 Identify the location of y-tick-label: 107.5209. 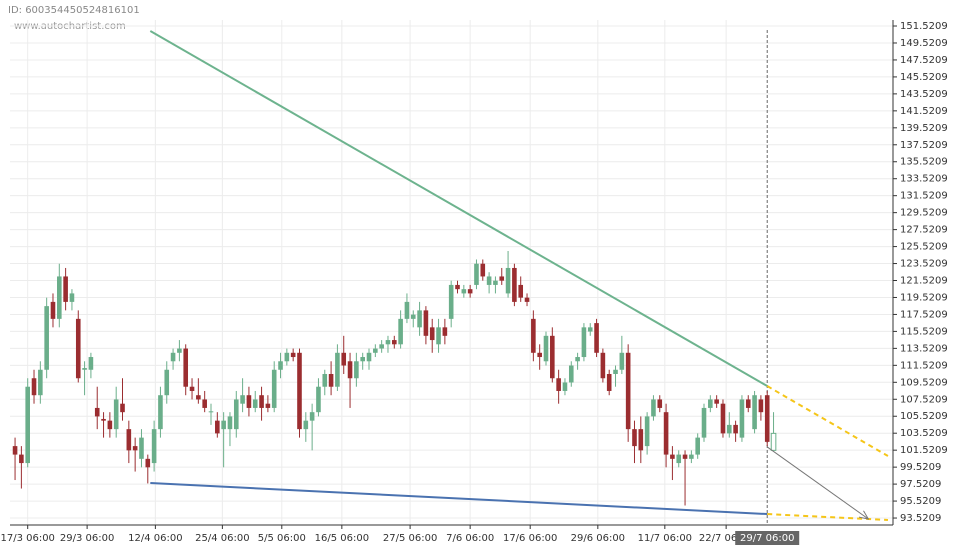
(924, 399).